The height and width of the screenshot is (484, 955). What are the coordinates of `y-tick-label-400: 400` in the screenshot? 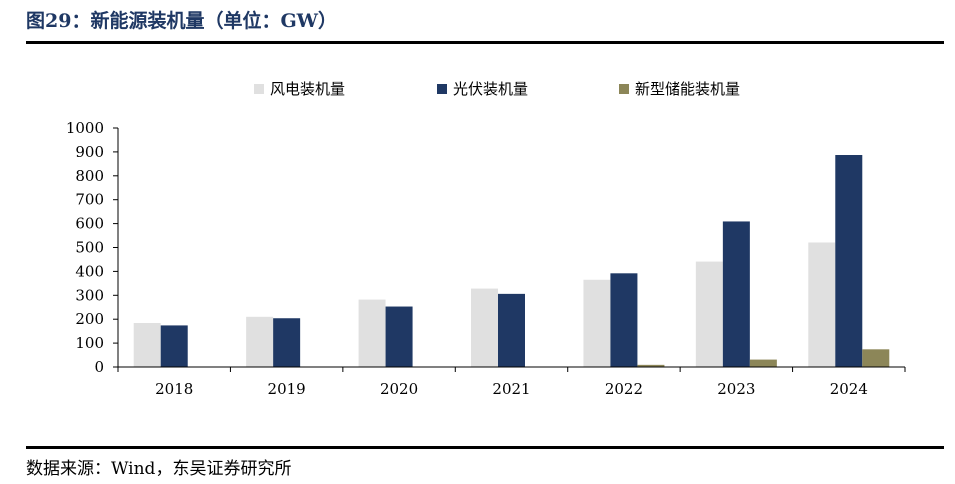 It's located at (89, 271).